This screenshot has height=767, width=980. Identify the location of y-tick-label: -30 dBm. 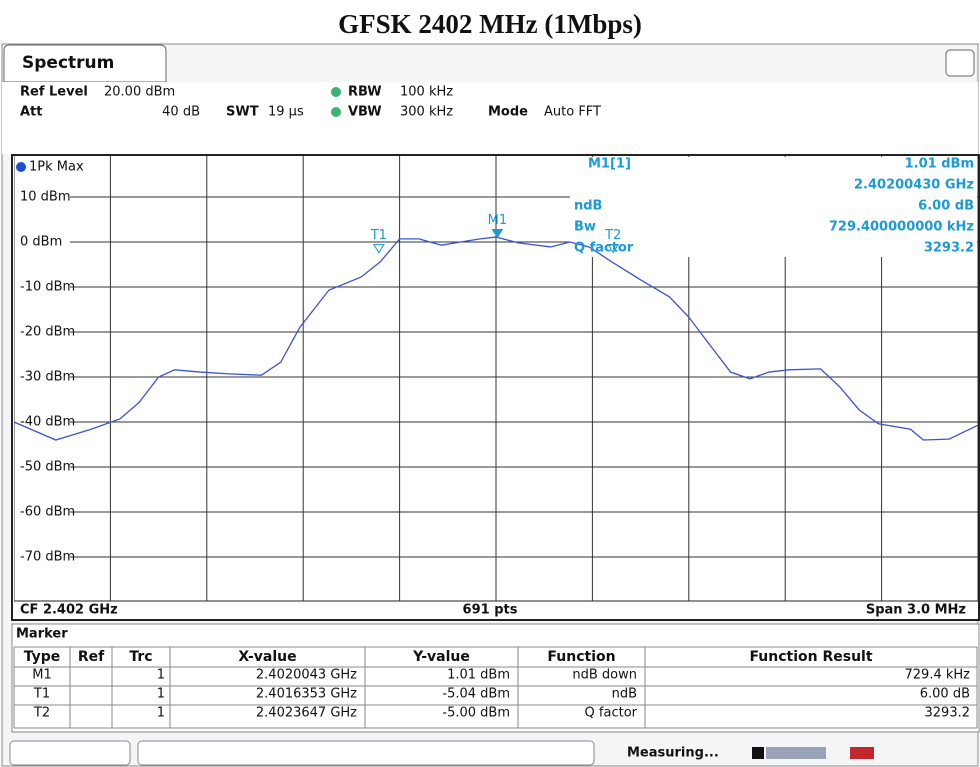
(47, 377).